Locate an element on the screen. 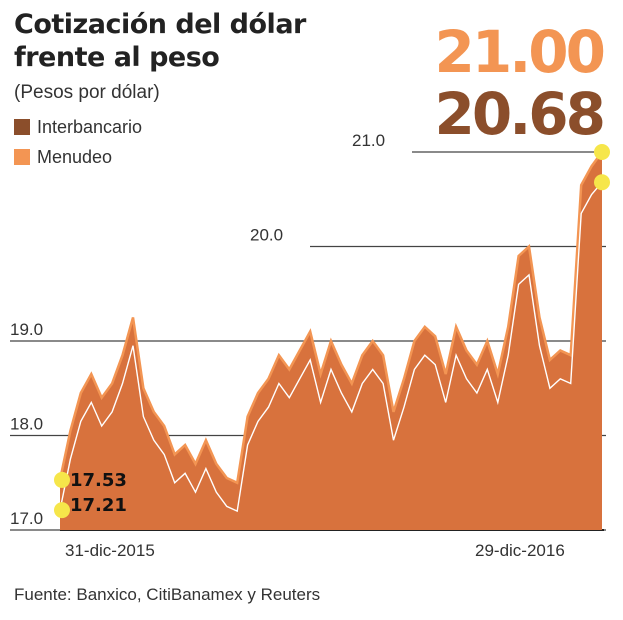  x-tick-labels: 31-dic-2015 29-dic-2016 is located at coordinates (315, 550).